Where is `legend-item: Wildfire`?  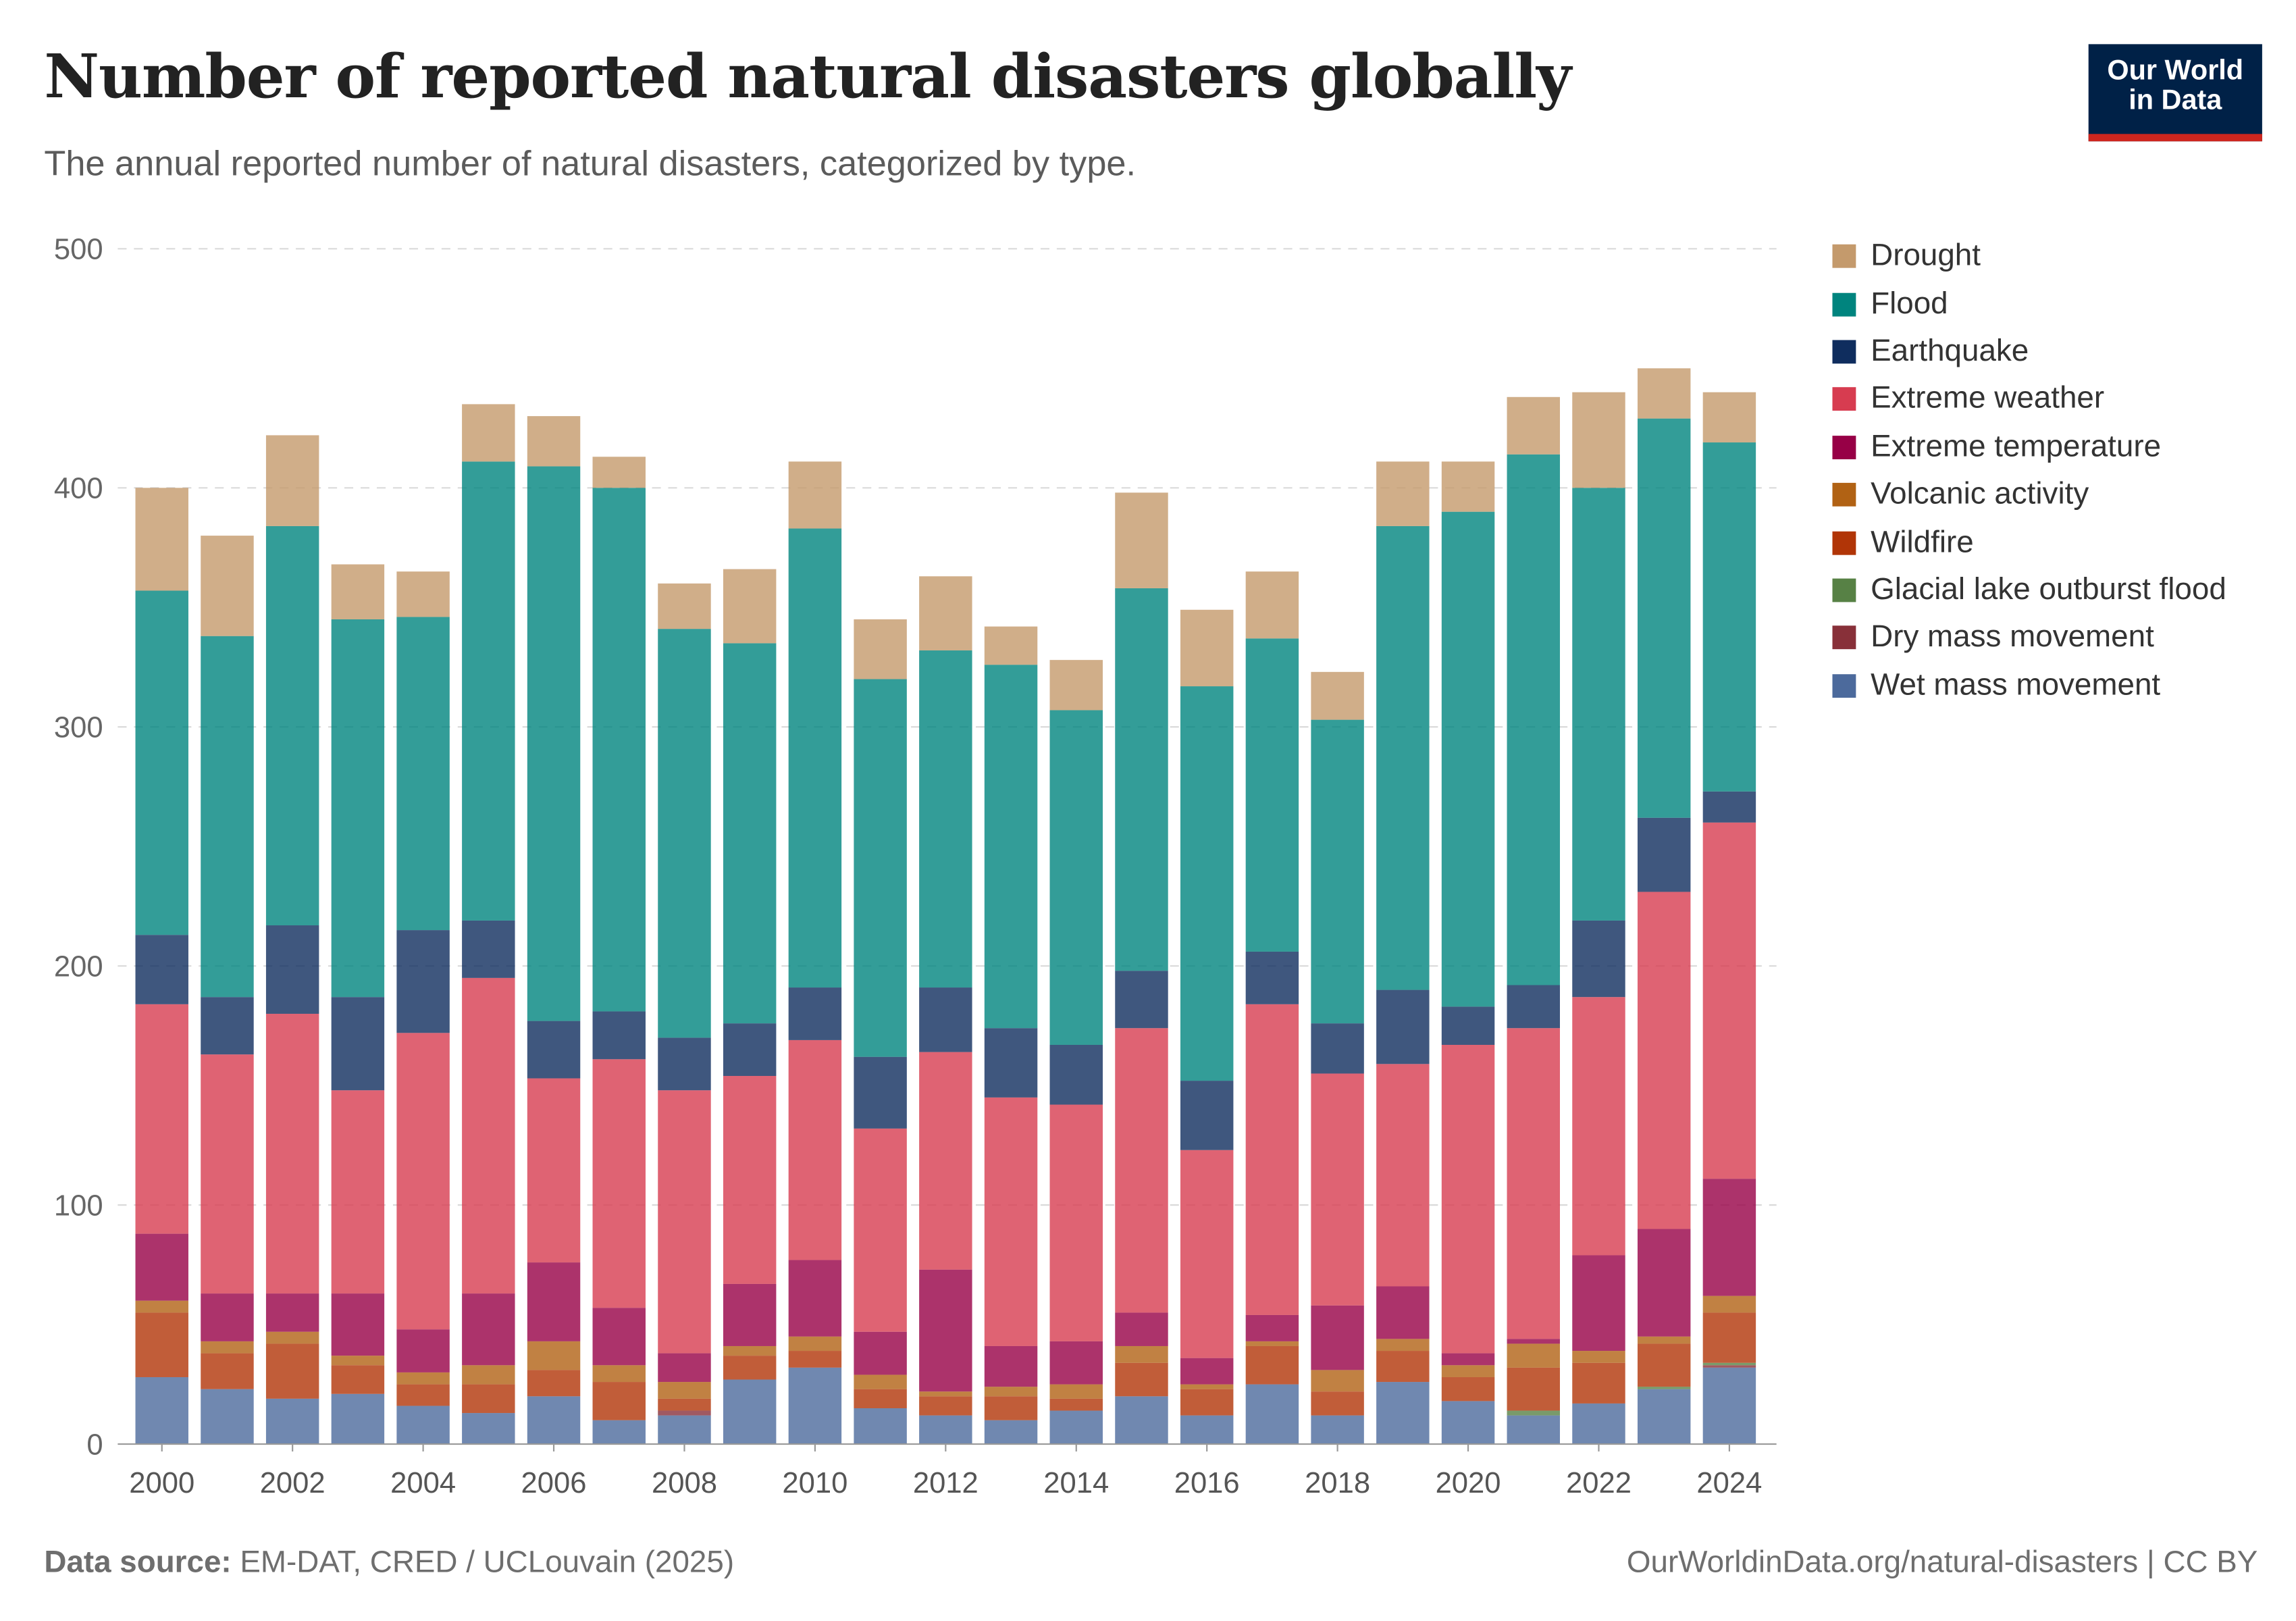 legend-item: Wildfire is located at coordinates (2029, 543).